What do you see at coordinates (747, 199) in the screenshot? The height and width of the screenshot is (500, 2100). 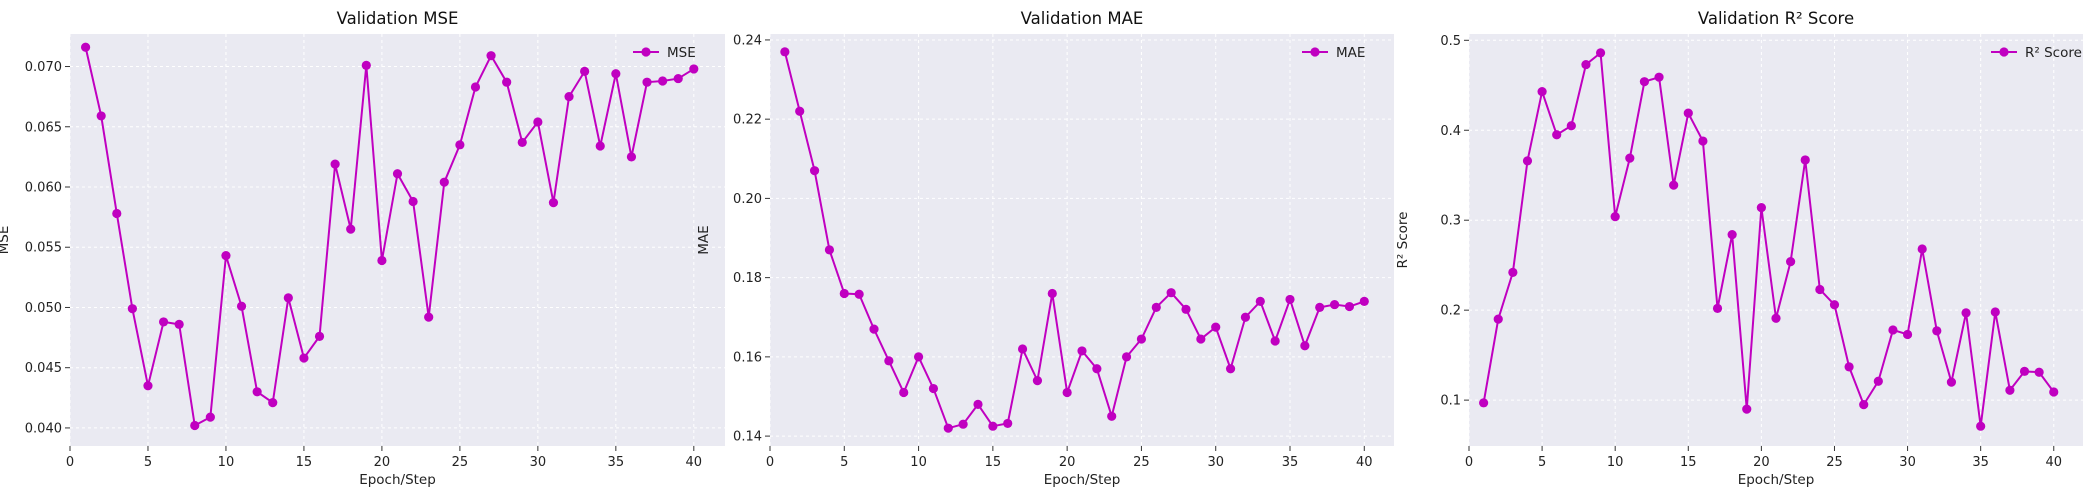 I see `mae-y-tick-label: 0.20` at bounding box center [747, 199].